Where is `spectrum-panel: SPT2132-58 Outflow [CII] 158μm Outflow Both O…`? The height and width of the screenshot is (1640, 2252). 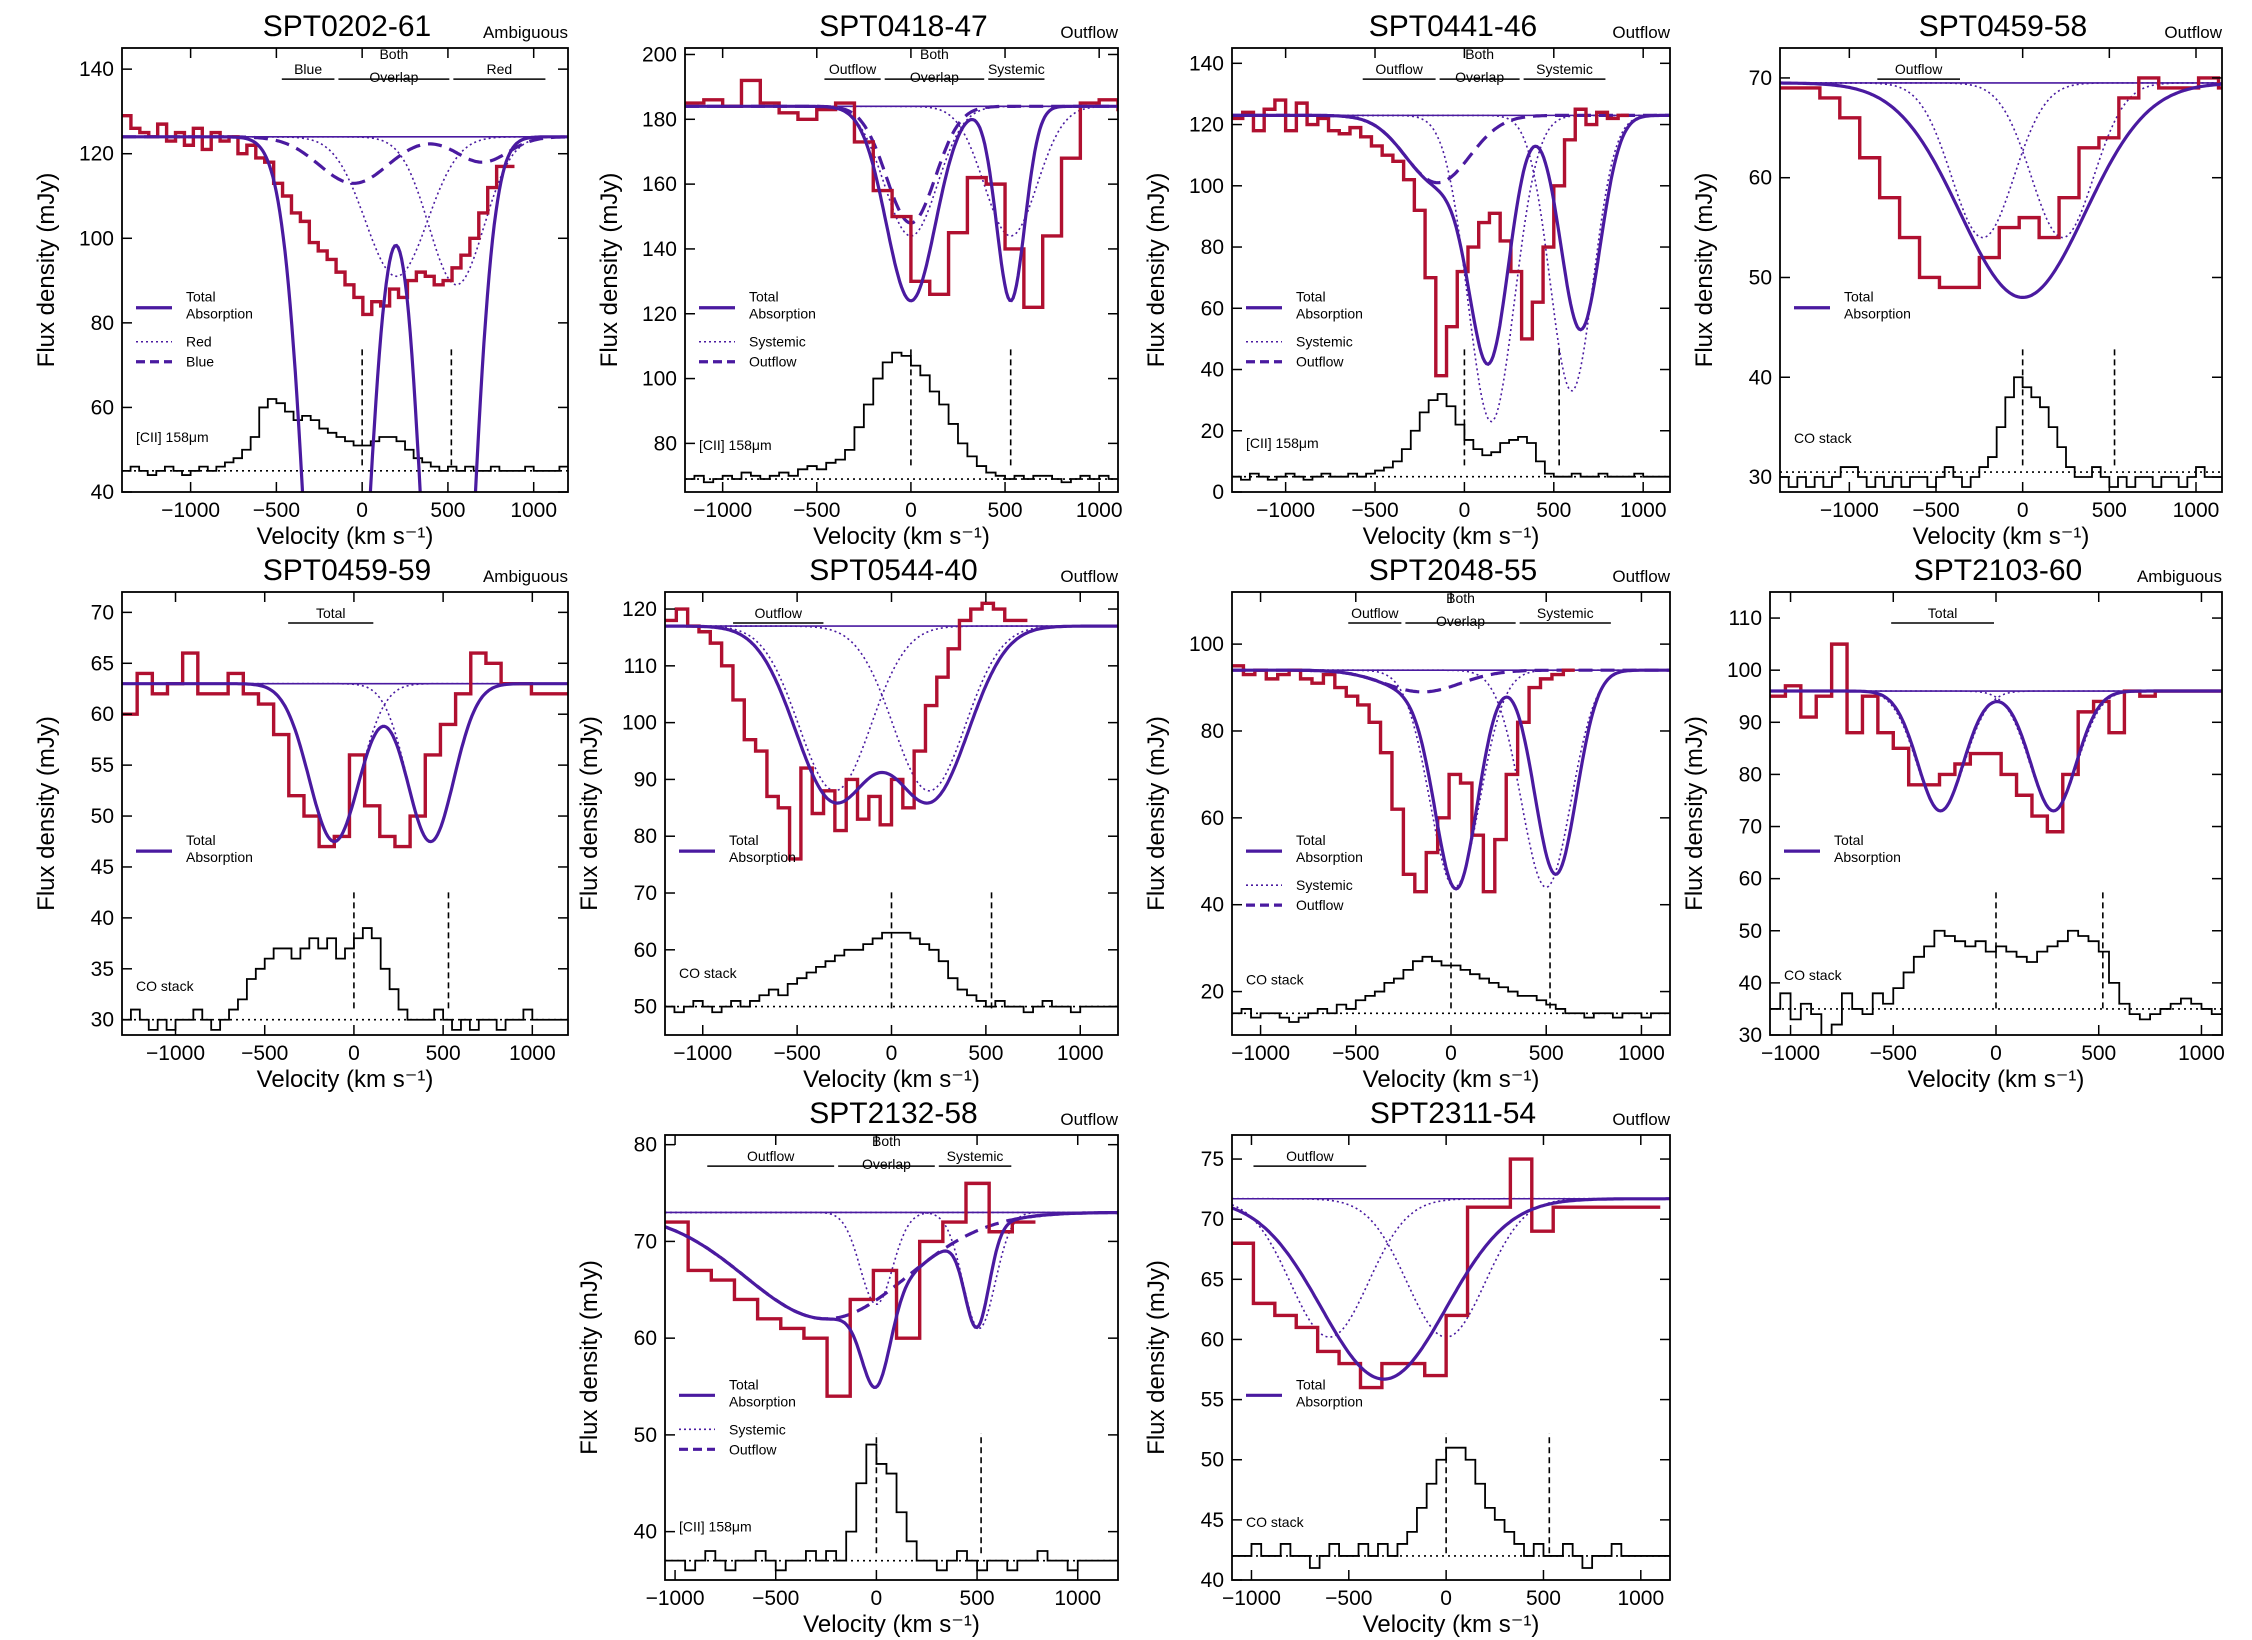
spectrum-panel: SPT2132-58 Outflow [CII] 158μm Outflow Both O… is located at coordinates (847, 1367).